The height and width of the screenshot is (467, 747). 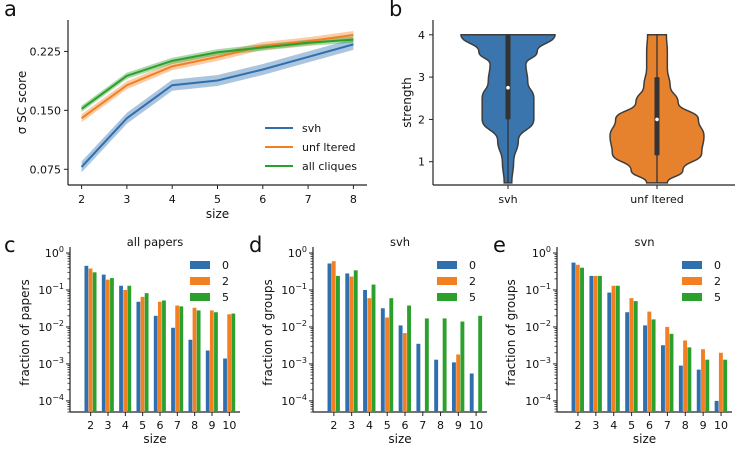 I want to click on panel-d-title: svh, so click(x=400, y=242).